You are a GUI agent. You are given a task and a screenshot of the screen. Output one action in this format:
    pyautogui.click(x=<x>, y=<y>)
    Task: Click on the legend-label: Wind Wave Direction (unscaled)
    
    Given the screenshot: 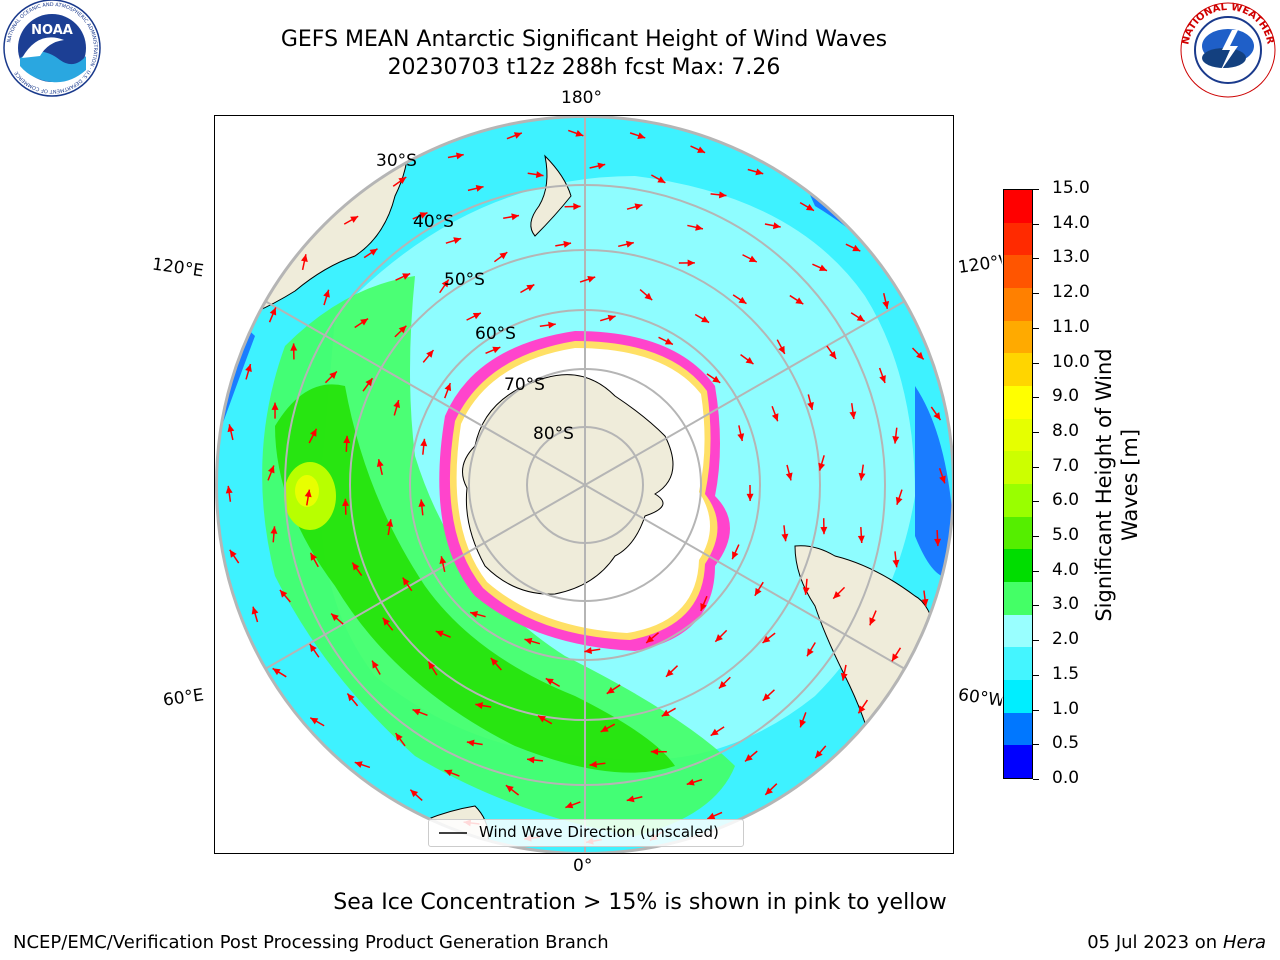 What is the action you would take?
    pyautogui.click(x=599, y=832)
    